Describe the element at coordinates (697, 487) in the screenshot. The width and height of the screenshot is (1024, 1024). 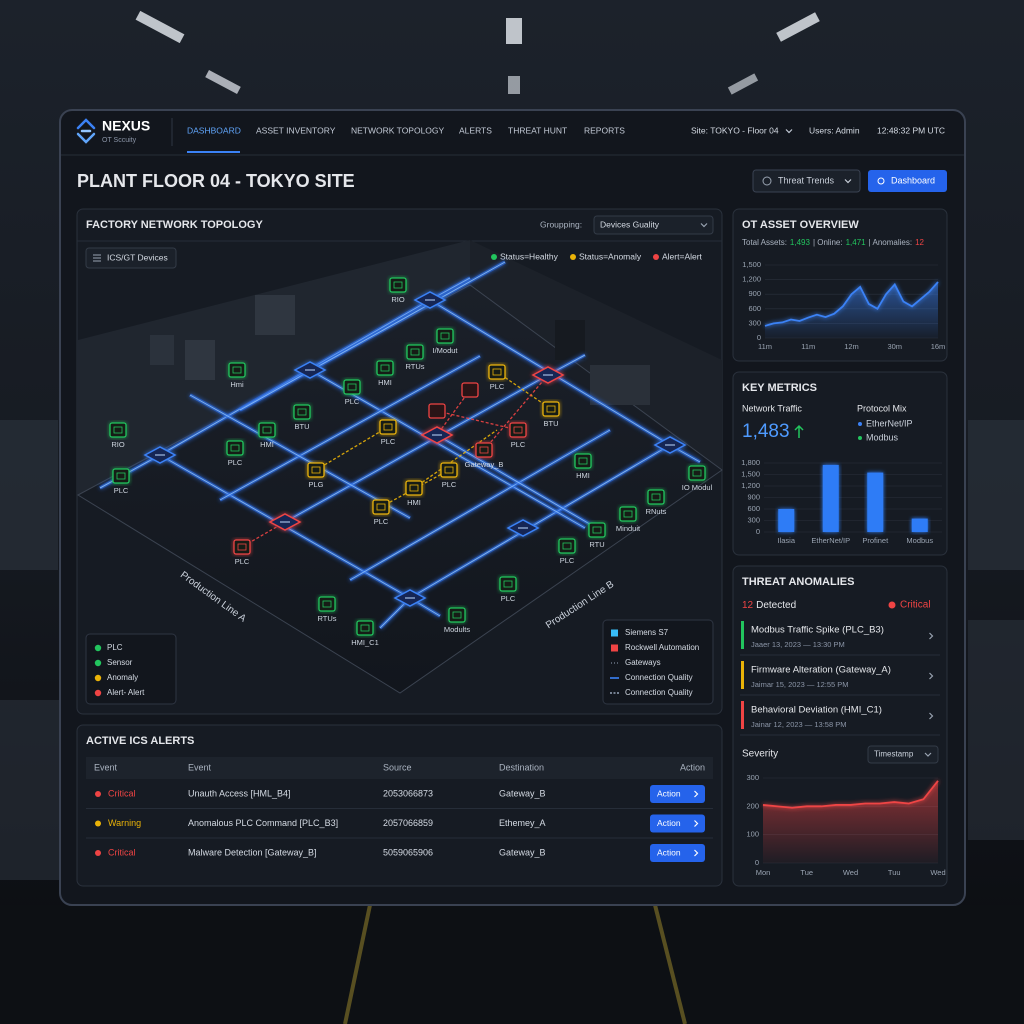
I see `device-label: IO Modul` at that location.